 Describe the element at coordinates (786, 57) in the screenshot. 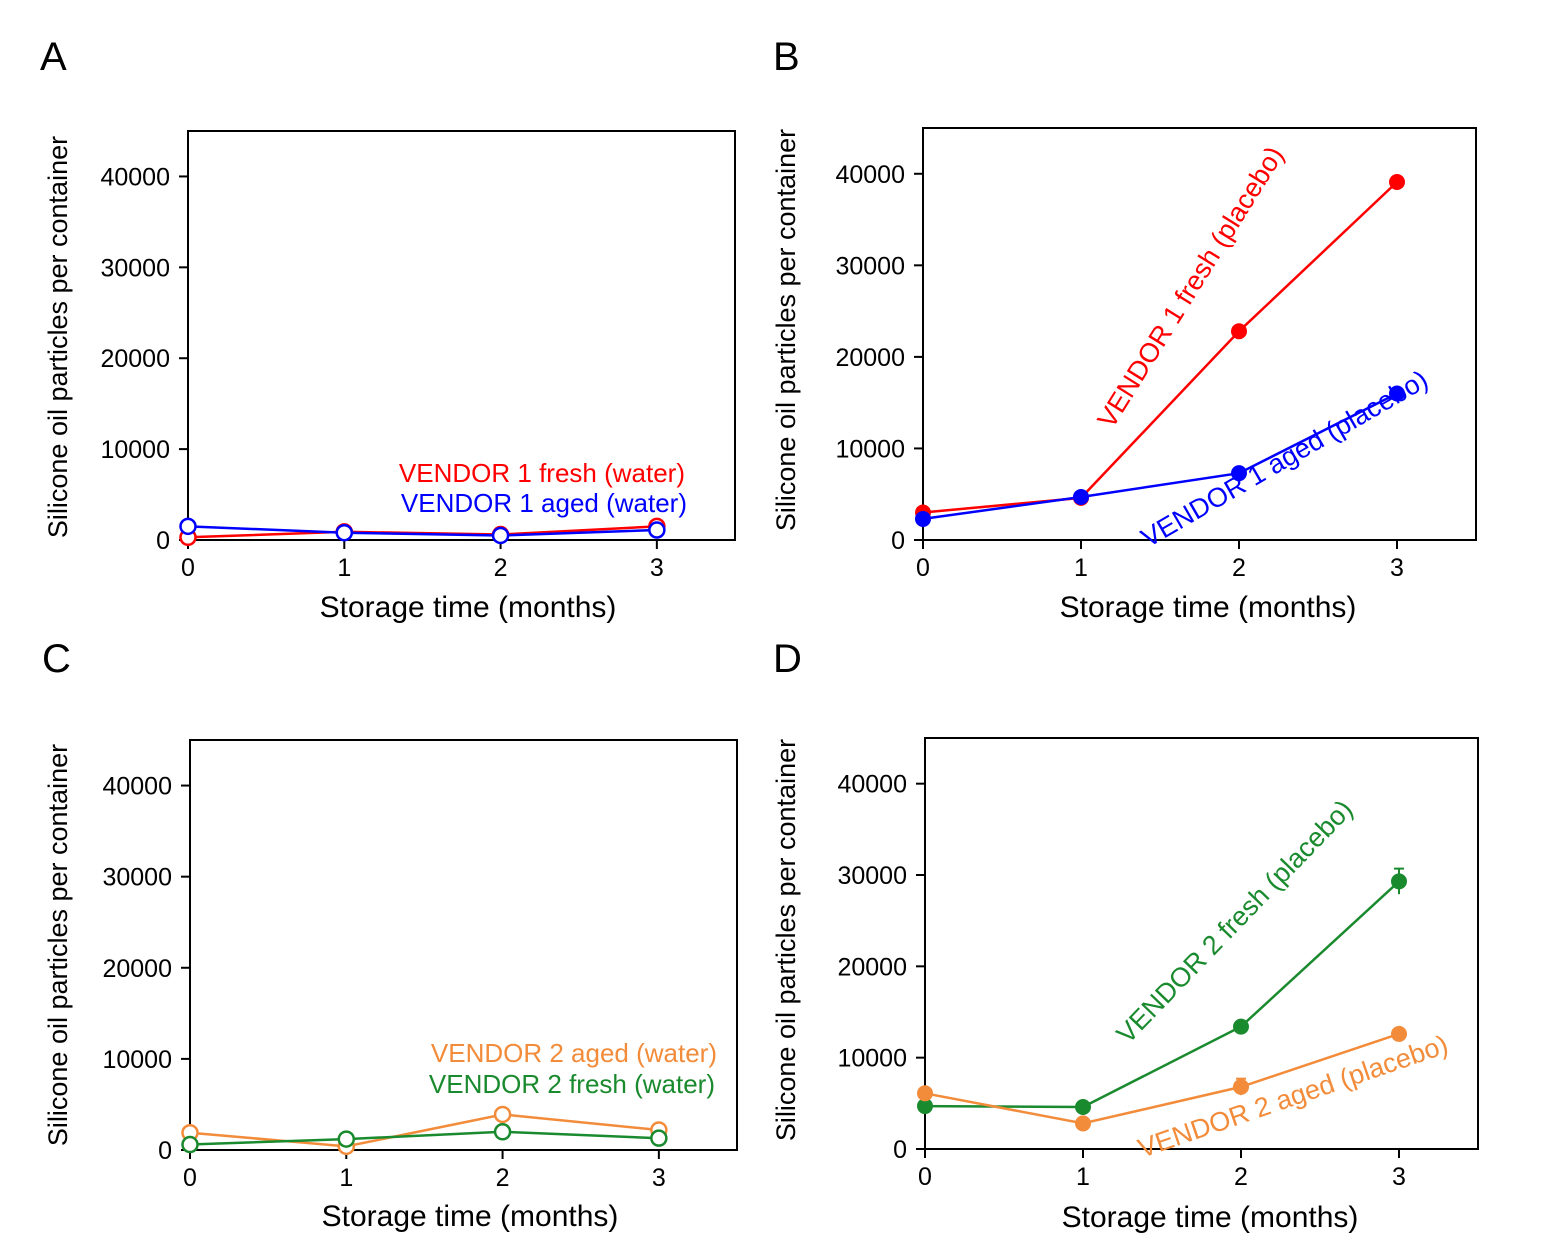

I see `panel-letter-b: B` at that location.